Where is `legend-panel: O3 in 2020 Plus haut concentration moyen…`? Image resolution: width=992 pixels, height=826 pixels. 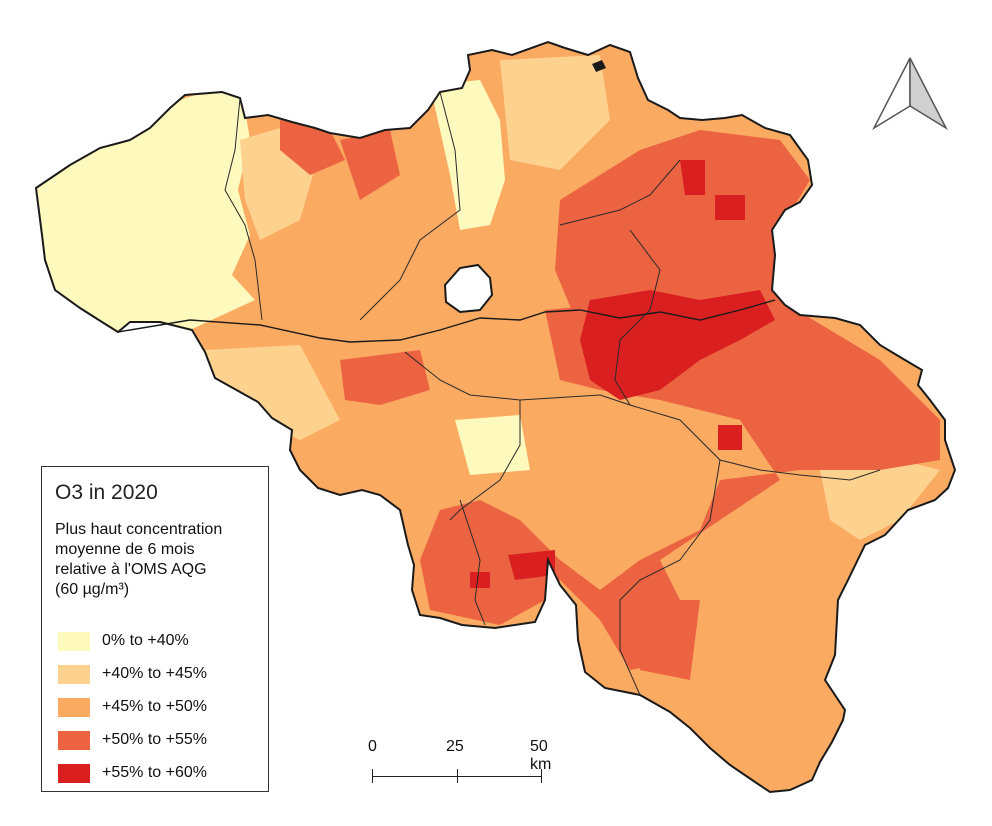
legend-panel: O3 in 2020 Plus haut concentration moyen… is located at coordinates (155, 629).